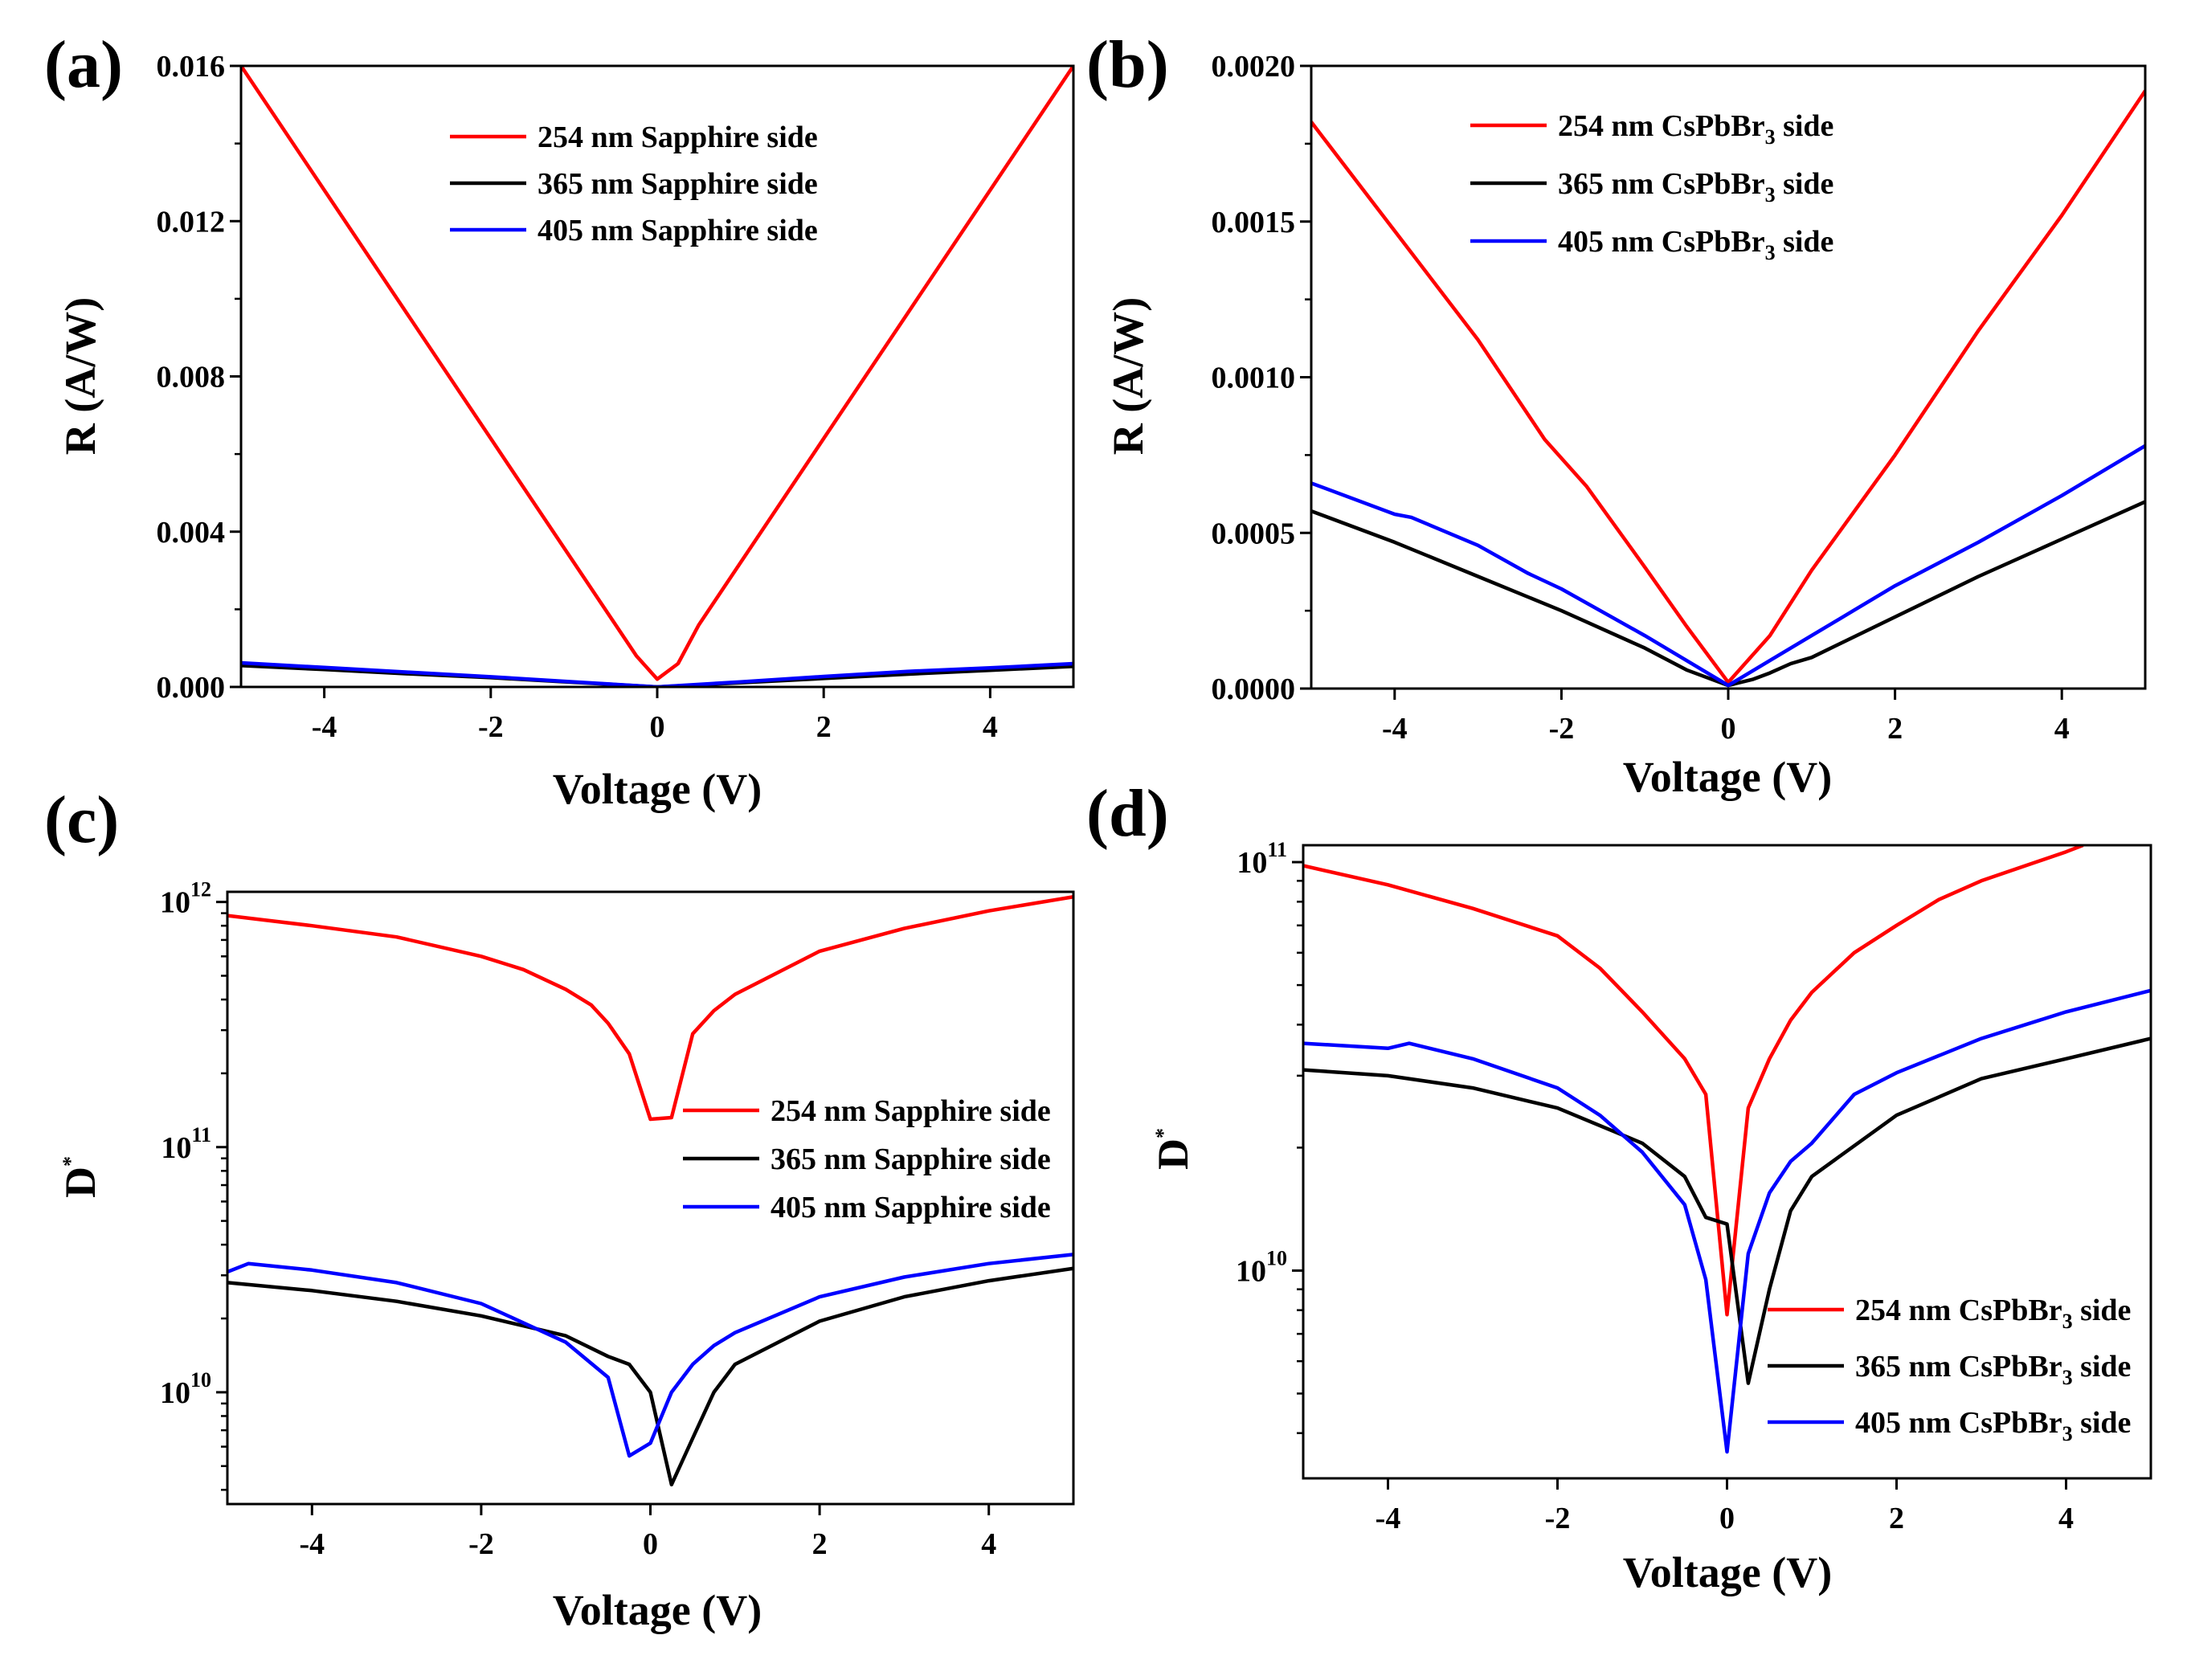 The height and width of the screenshot is (1680, 2187). Describe the element at coordinates (1727, 777) in the screenshot. I see `x-axis-label-b: Voltage (V)` at that location.